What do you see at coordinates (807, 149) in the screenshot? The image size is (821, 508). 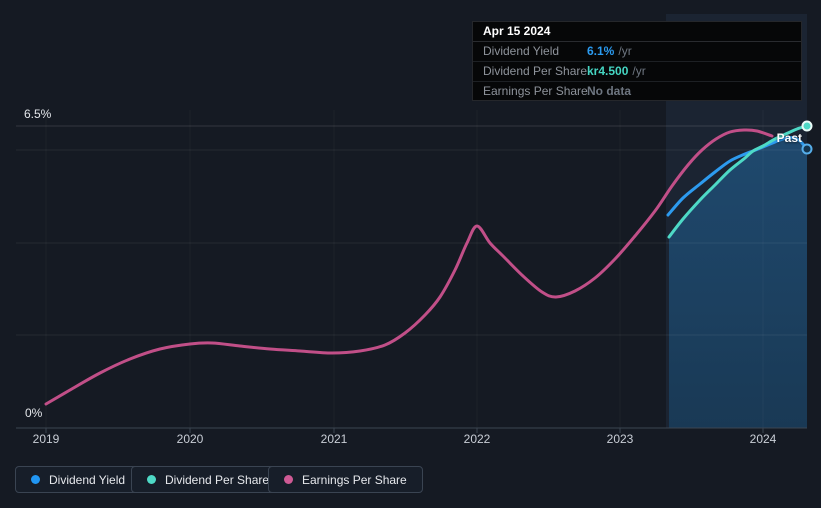 I see `dividend-yield-marker` at bounding box center [807, 149].